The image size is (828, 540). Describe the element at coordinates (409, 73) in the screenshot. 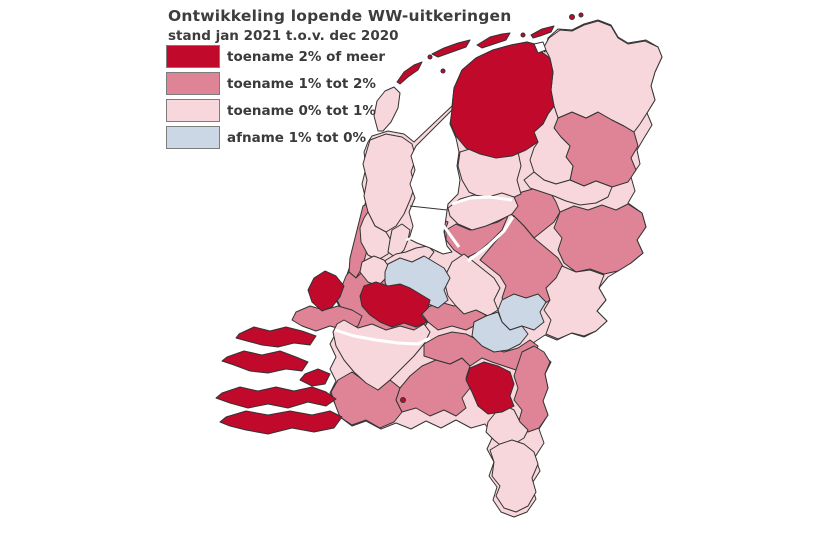

I see `region-vlieland` at that location.